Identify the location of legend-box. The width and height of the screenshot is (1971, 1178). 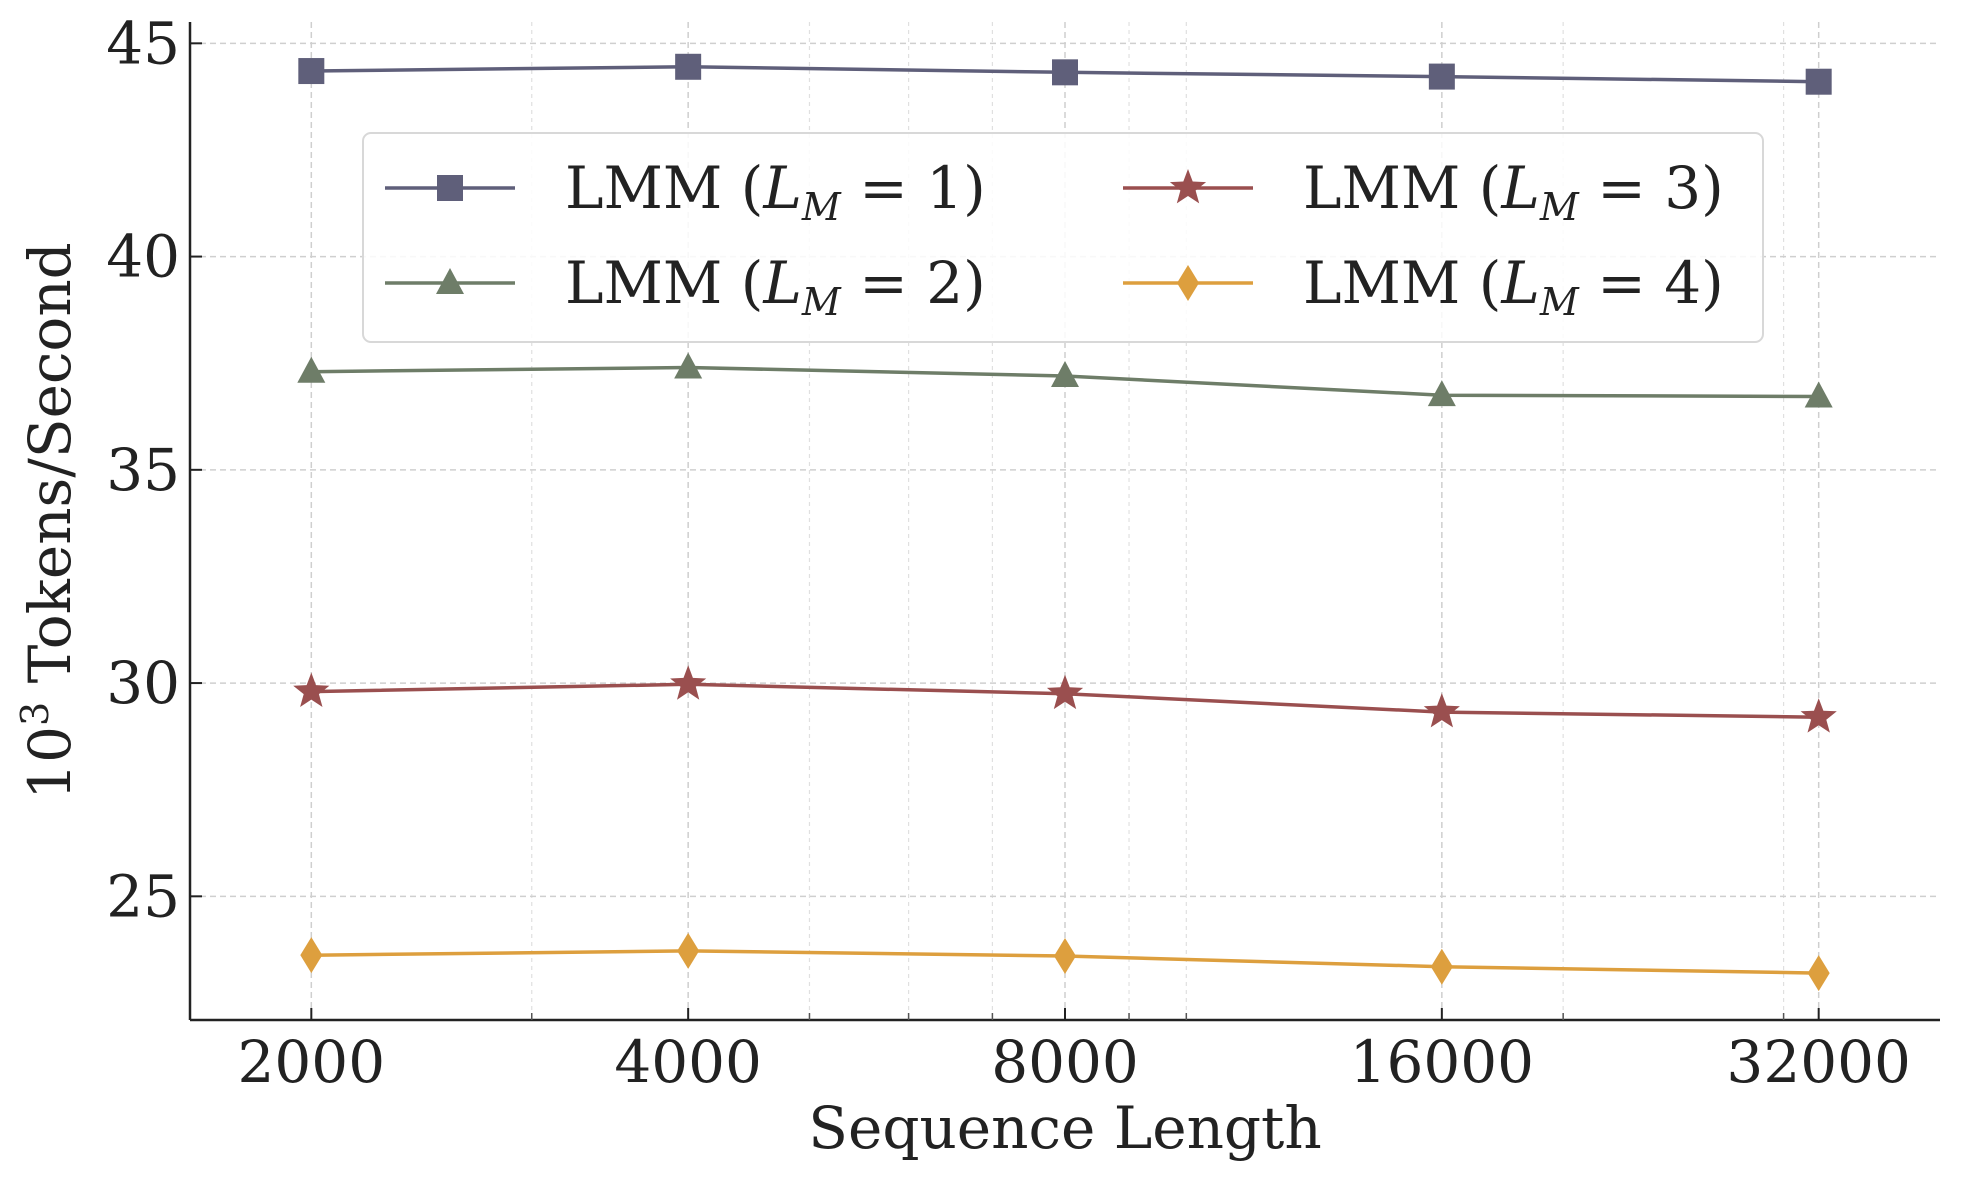
(1063, 237).